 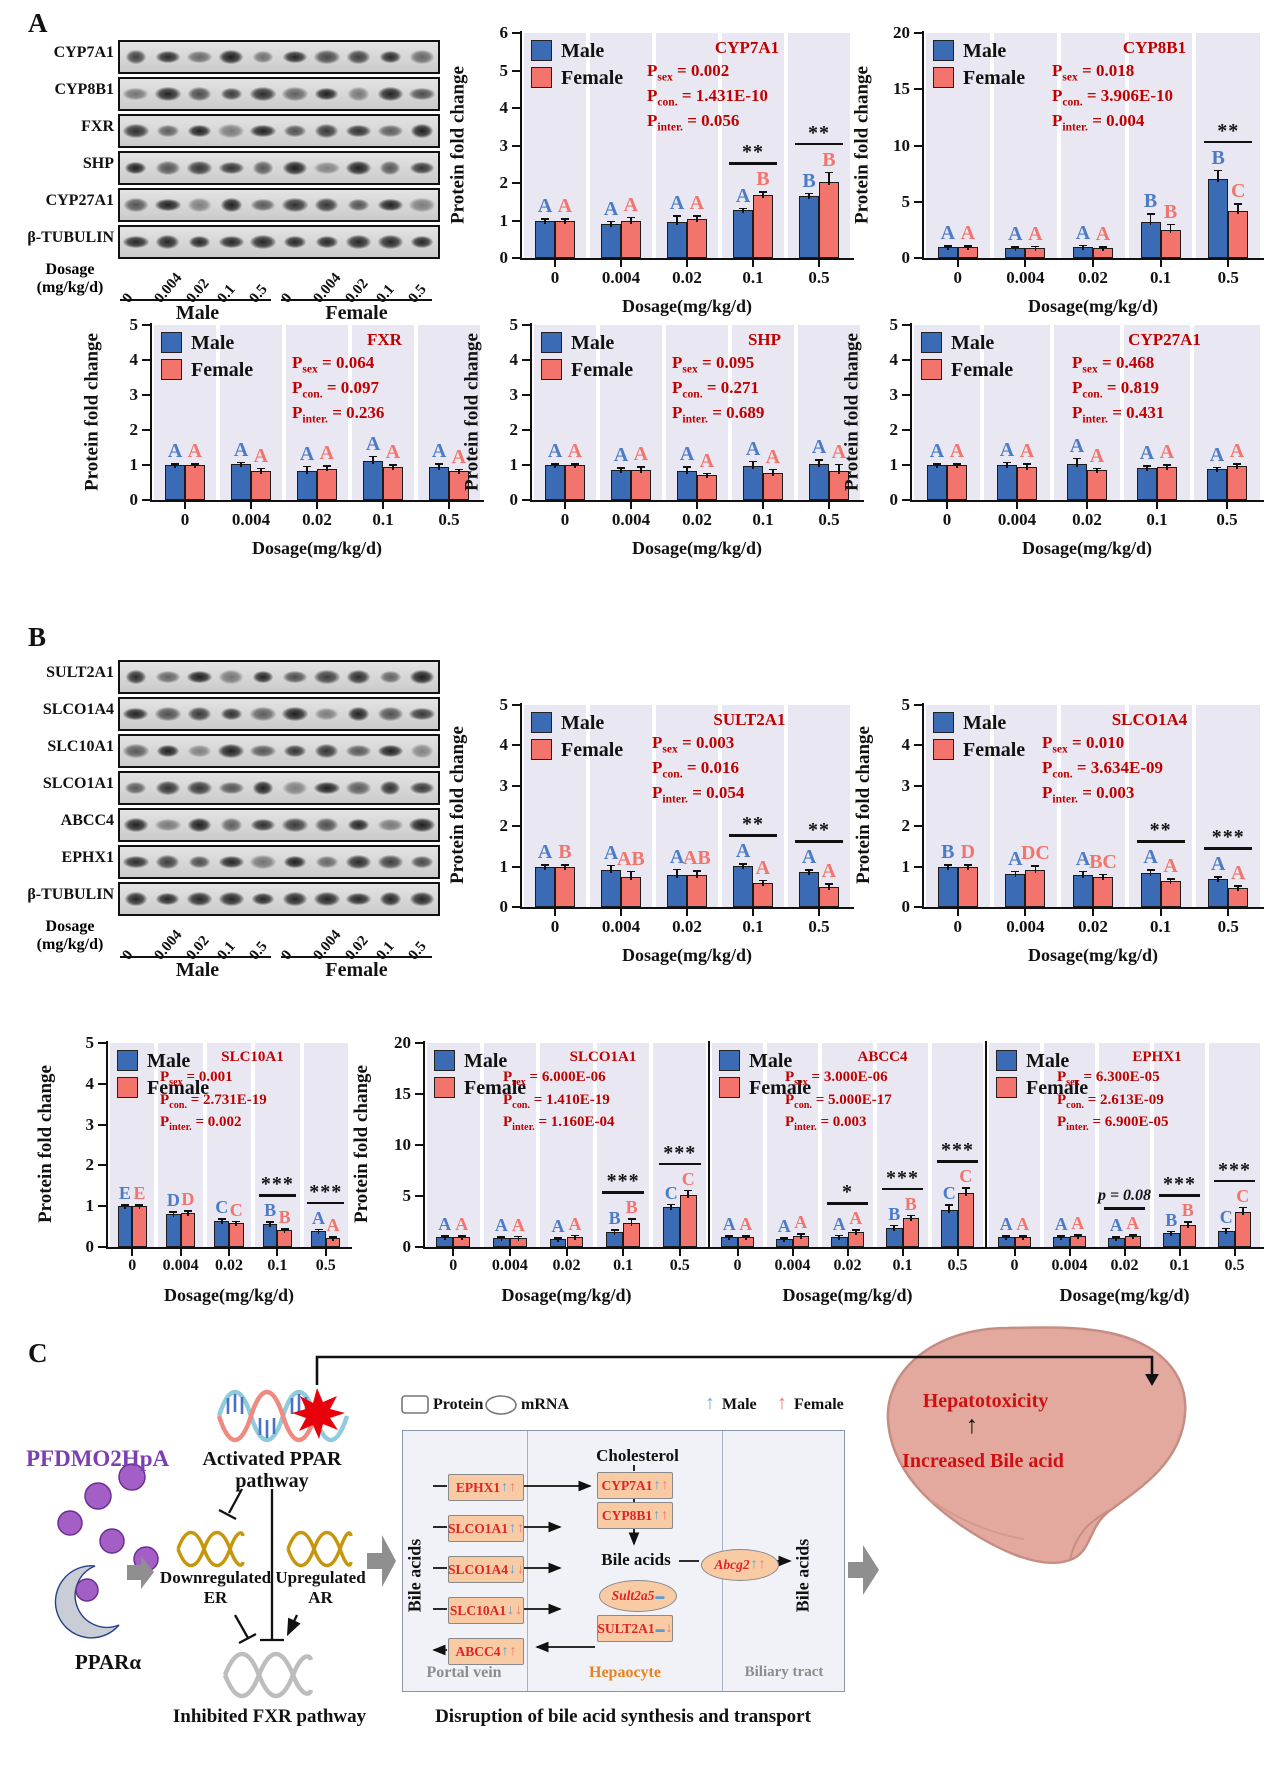 I want to click on x-tick-label: 0.02, so click(x=1087, y=519).